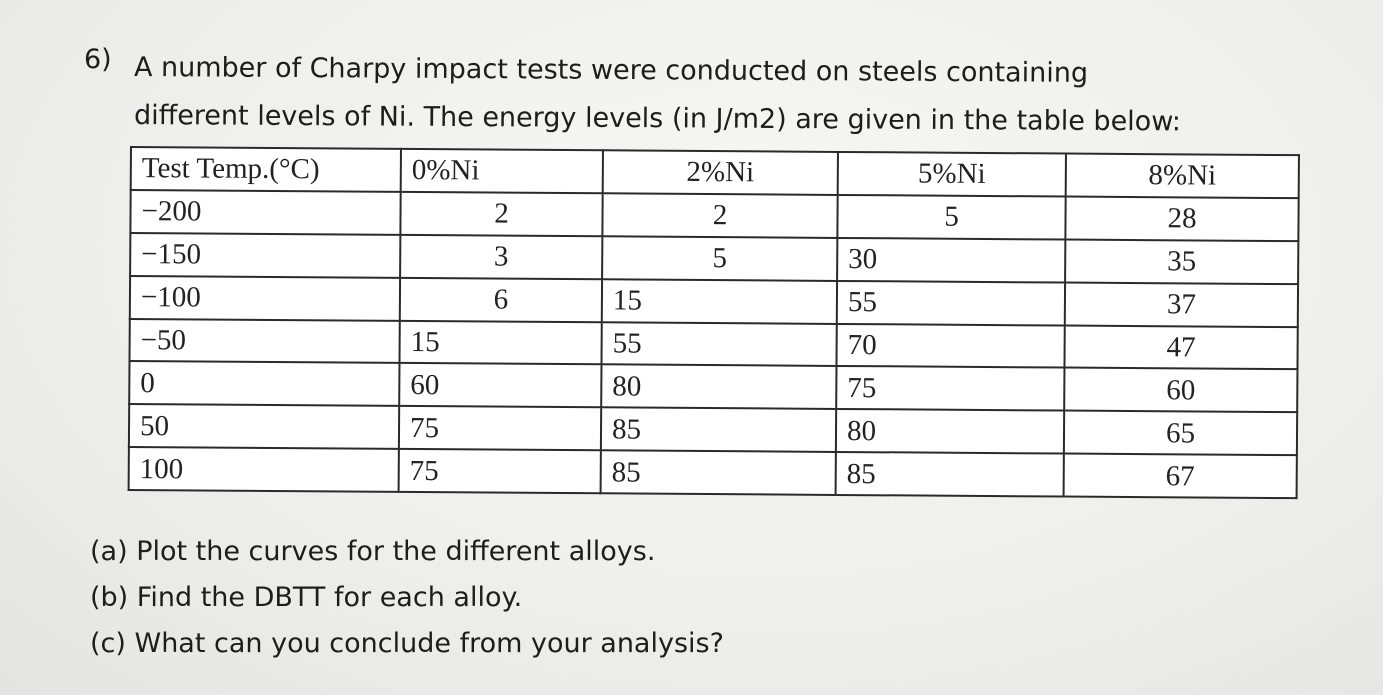  Describe the element at coordinates (98, 59) in the screenshot. I see `question-number: 6)` at that location.